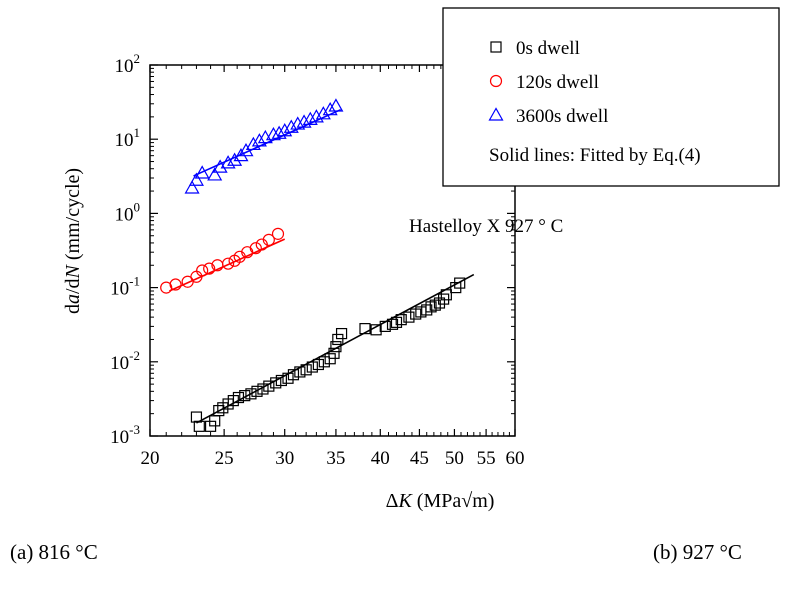 The image size is (791, 594). What do you see at coordinates (54, 552) in the screenshot?
I see `caption-a: (a) 816 °C` at bounding box center [54, 552].